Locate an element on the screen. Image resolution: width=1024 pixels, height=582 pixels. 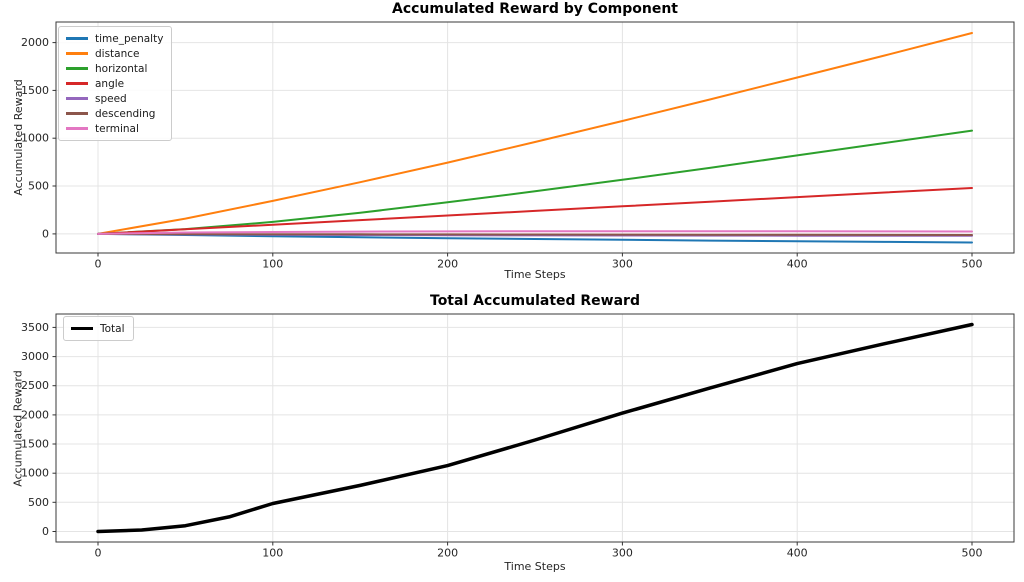
component-x-axis-label: Time Steps is located at coordinates (535, 274).